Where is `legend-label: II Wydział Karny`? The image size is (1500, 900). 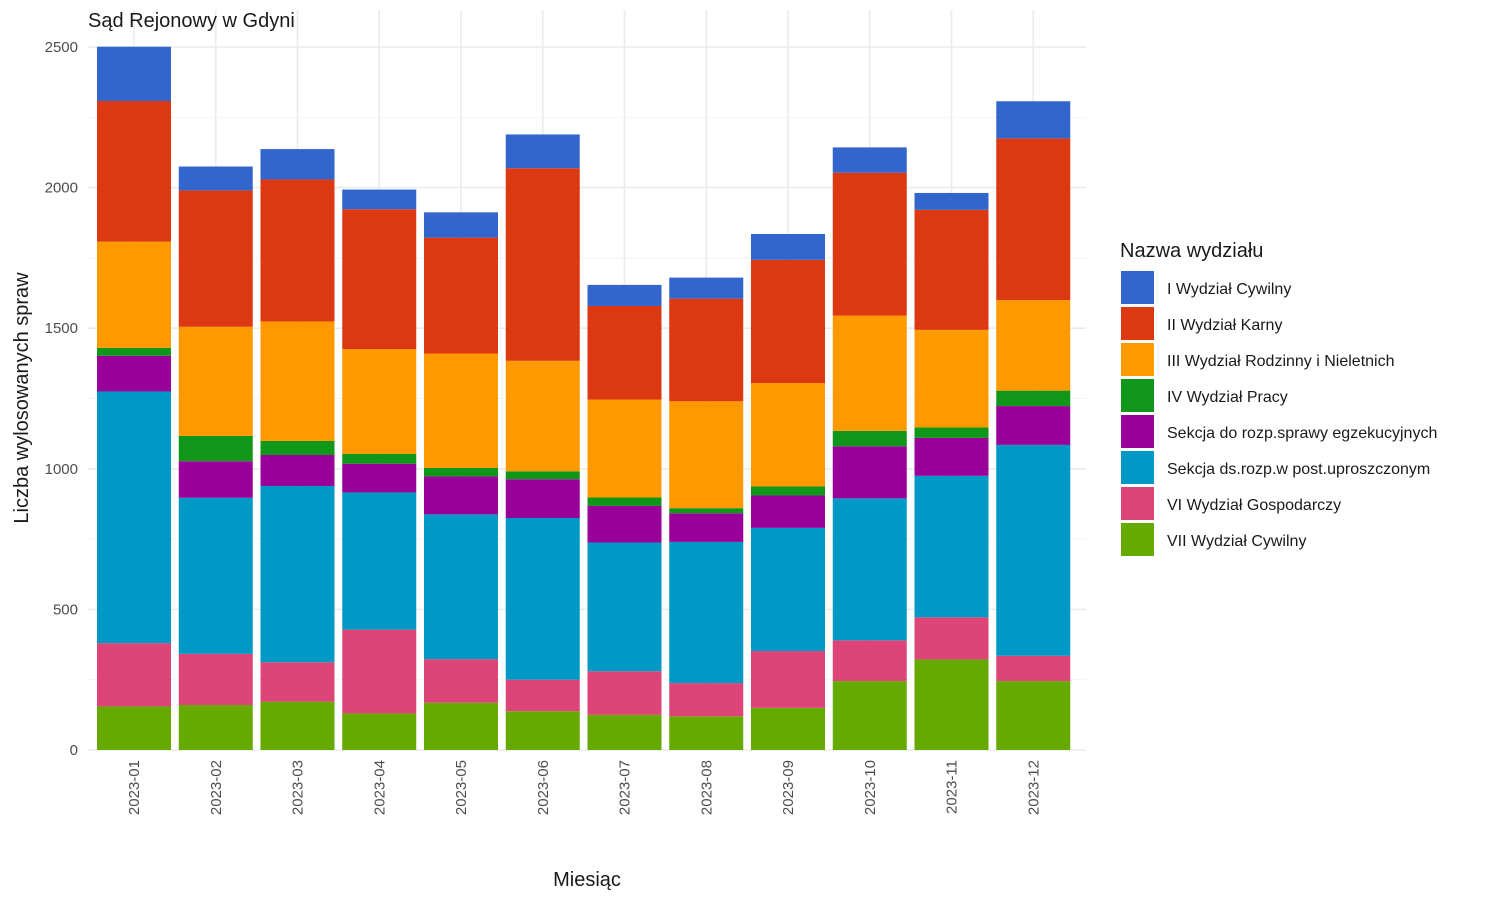
legend-label: II Wydział Karny is located at coordinates (1224, 325).